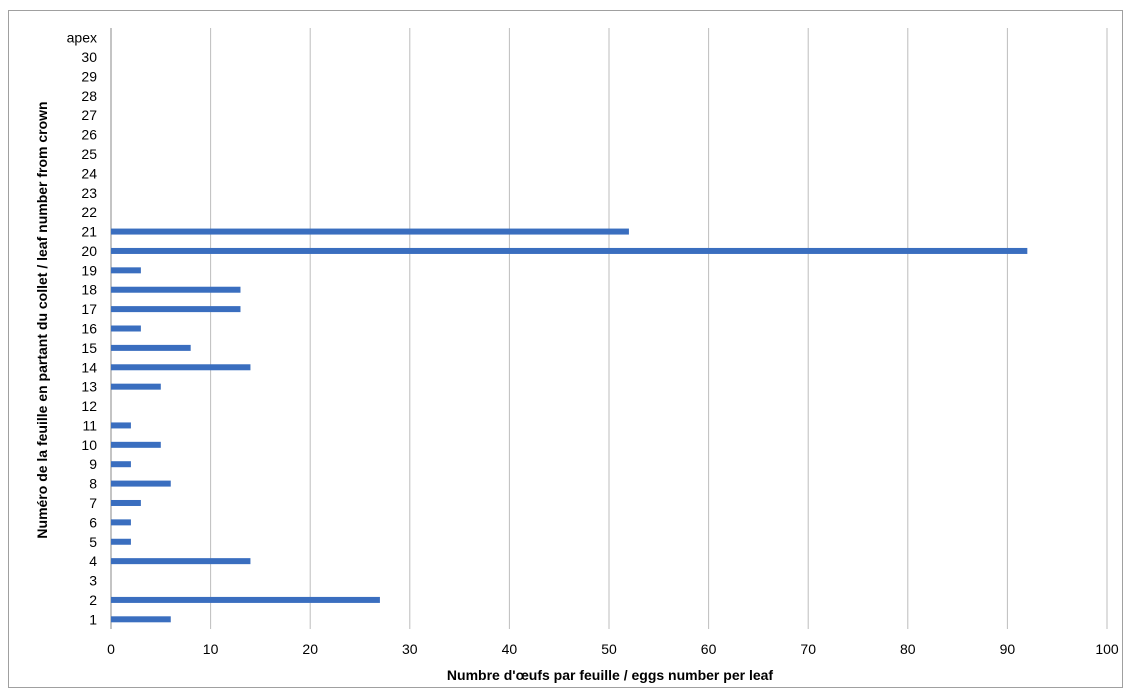 This screenshot has height=695, width=1133. Describe the element at coordinates (89, 290) in the screenshot. I see `y-tick-label: 18` at that location.